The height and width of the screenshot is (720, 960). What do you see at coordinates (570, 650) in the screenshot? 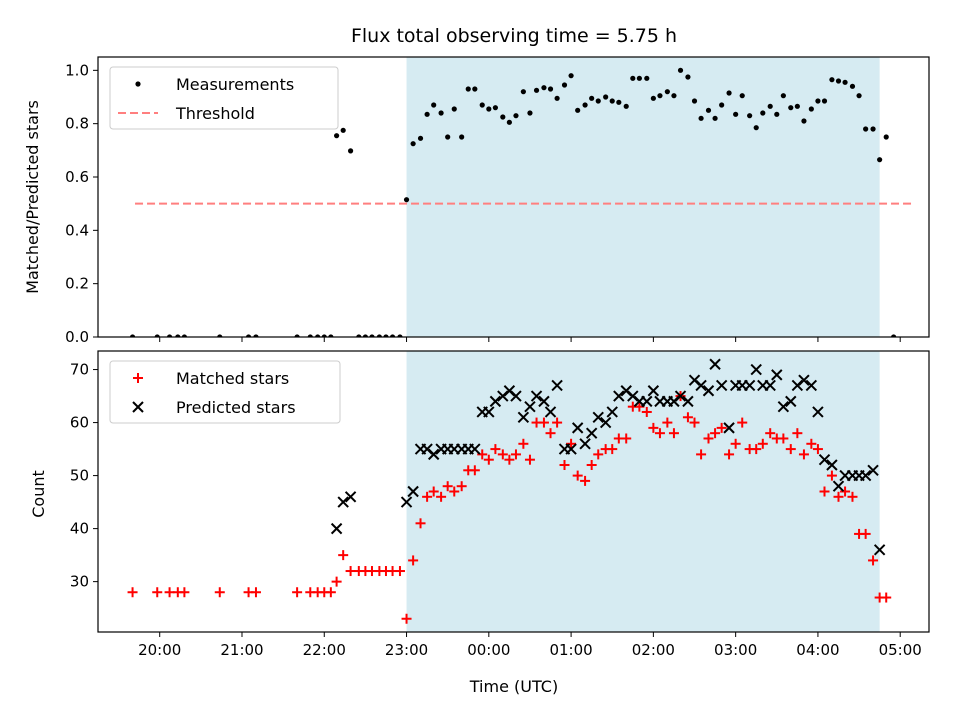
I see `x-tick-label: 01:00` at bounding box center [570, 650].